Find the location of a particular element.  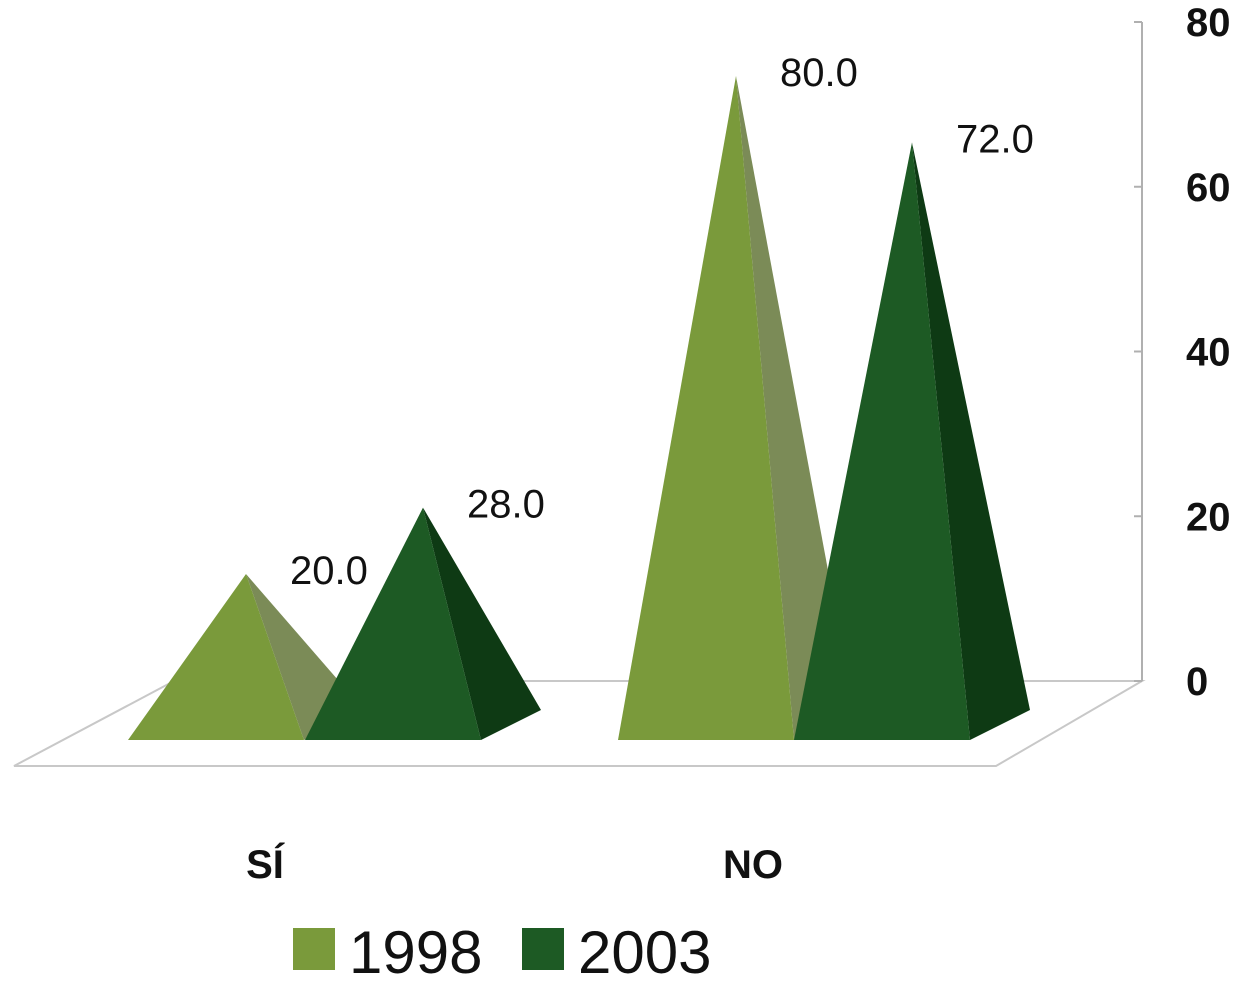

data-label: 80.0 is located at coordinates (819, 73).